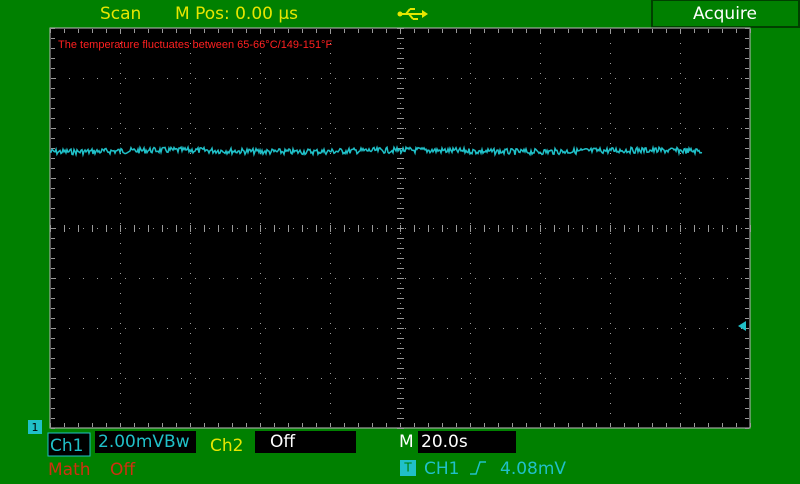 The width and height of the screenshot is (800, 484). What do you see at coordinates (144, 442) in the screenshot?
I see `ch1-scale: 2.00mVBw` at bounding box center [144, 442].